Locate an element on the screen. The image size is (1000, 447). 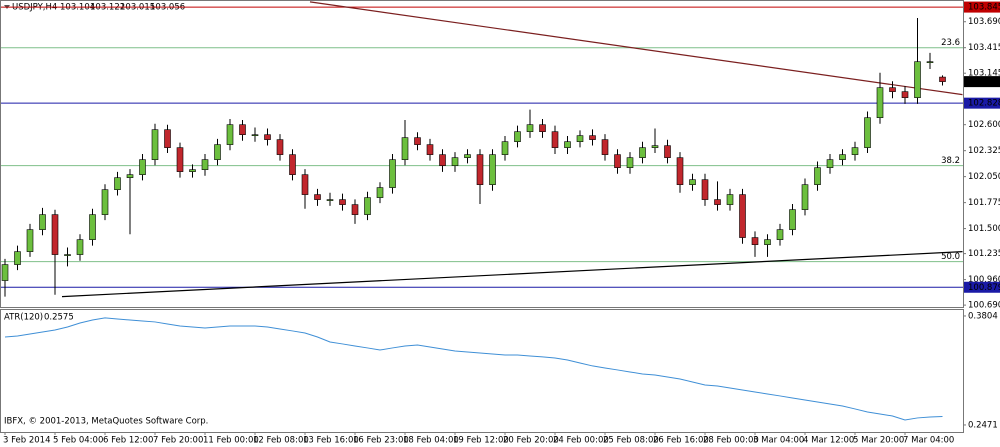
x-tick-label: 16 Feb 23:00 is located at coordinates (381, 441).